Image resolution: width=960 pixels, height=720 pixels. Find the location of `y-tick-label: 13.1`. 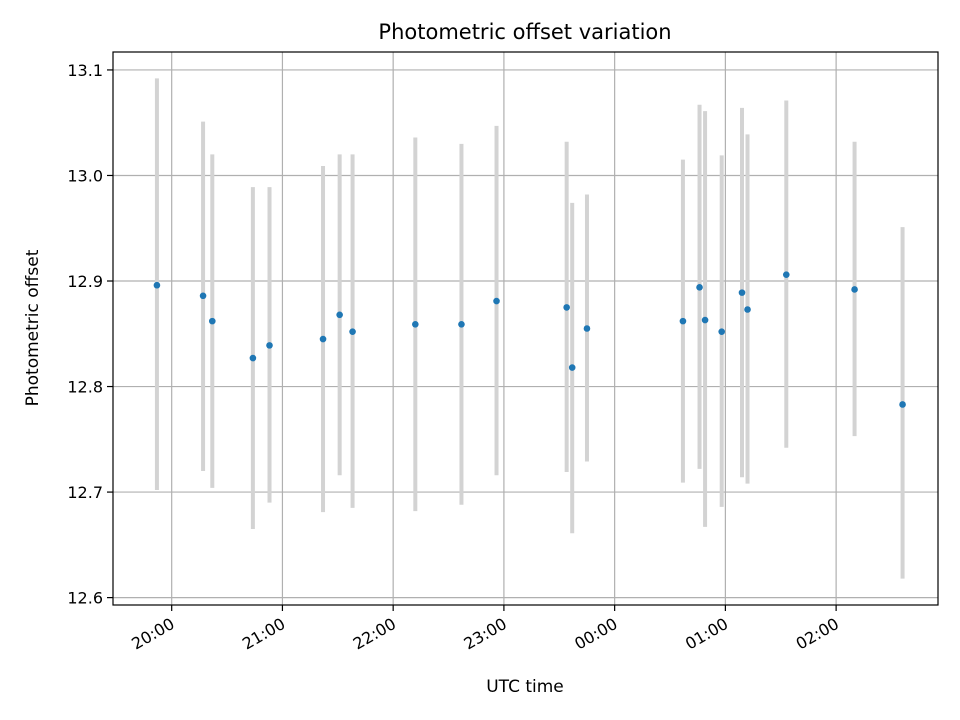

y-tick-label: 13.1 is located at coordinates (85, 70).